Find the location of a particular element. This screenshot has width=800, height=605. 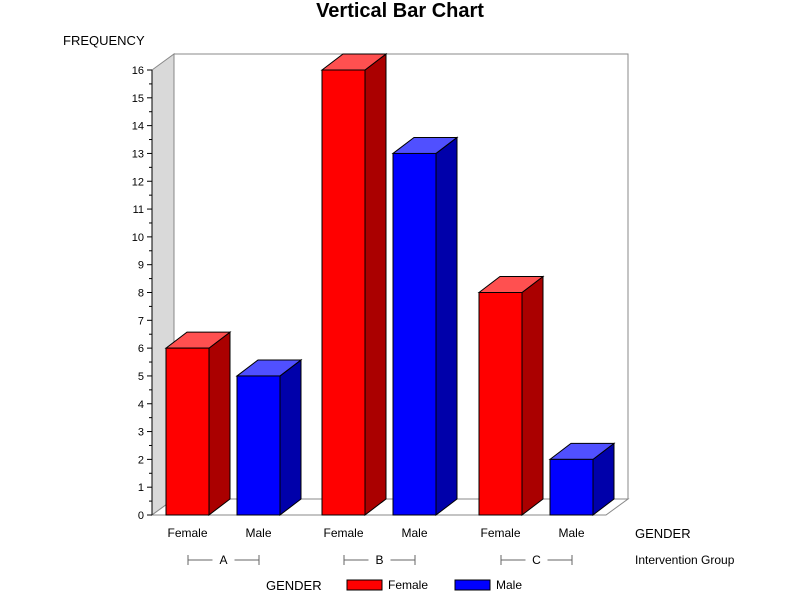

y-tick-label: 16 is located at coordinates (138, 71).